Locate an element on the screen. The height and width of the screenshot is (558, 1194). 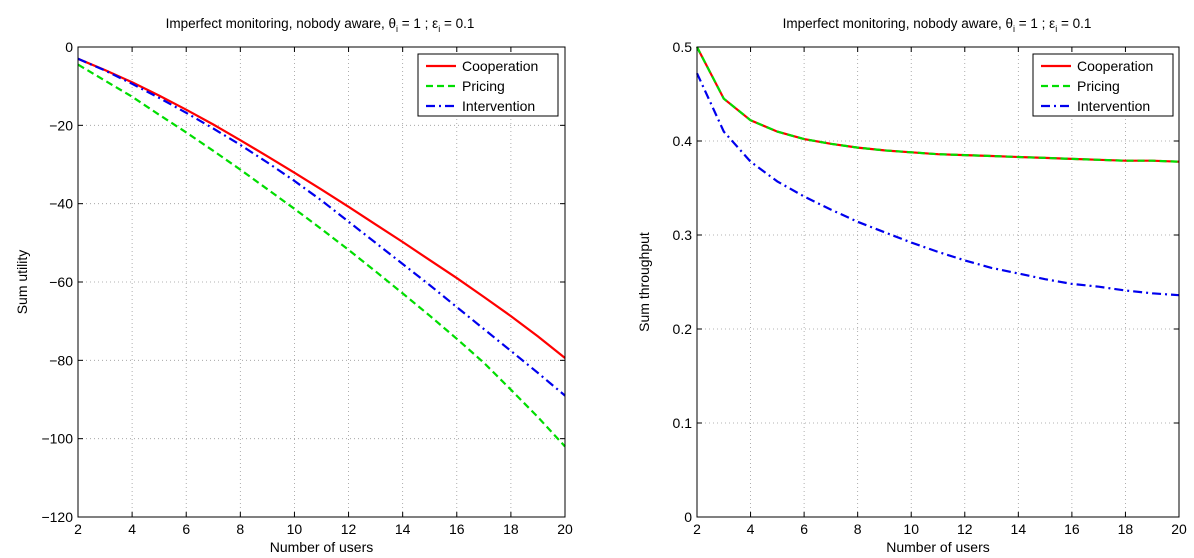
y-tick-label: −100 is located at coordinates (57, 439).